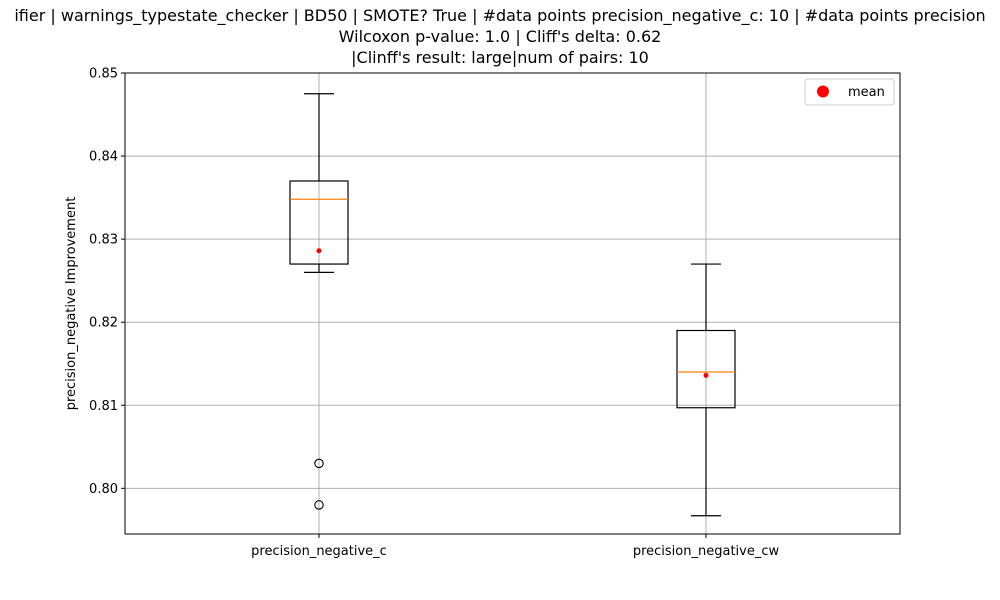  I want to click on y-tick-label: 0.81, so click(103, 406).